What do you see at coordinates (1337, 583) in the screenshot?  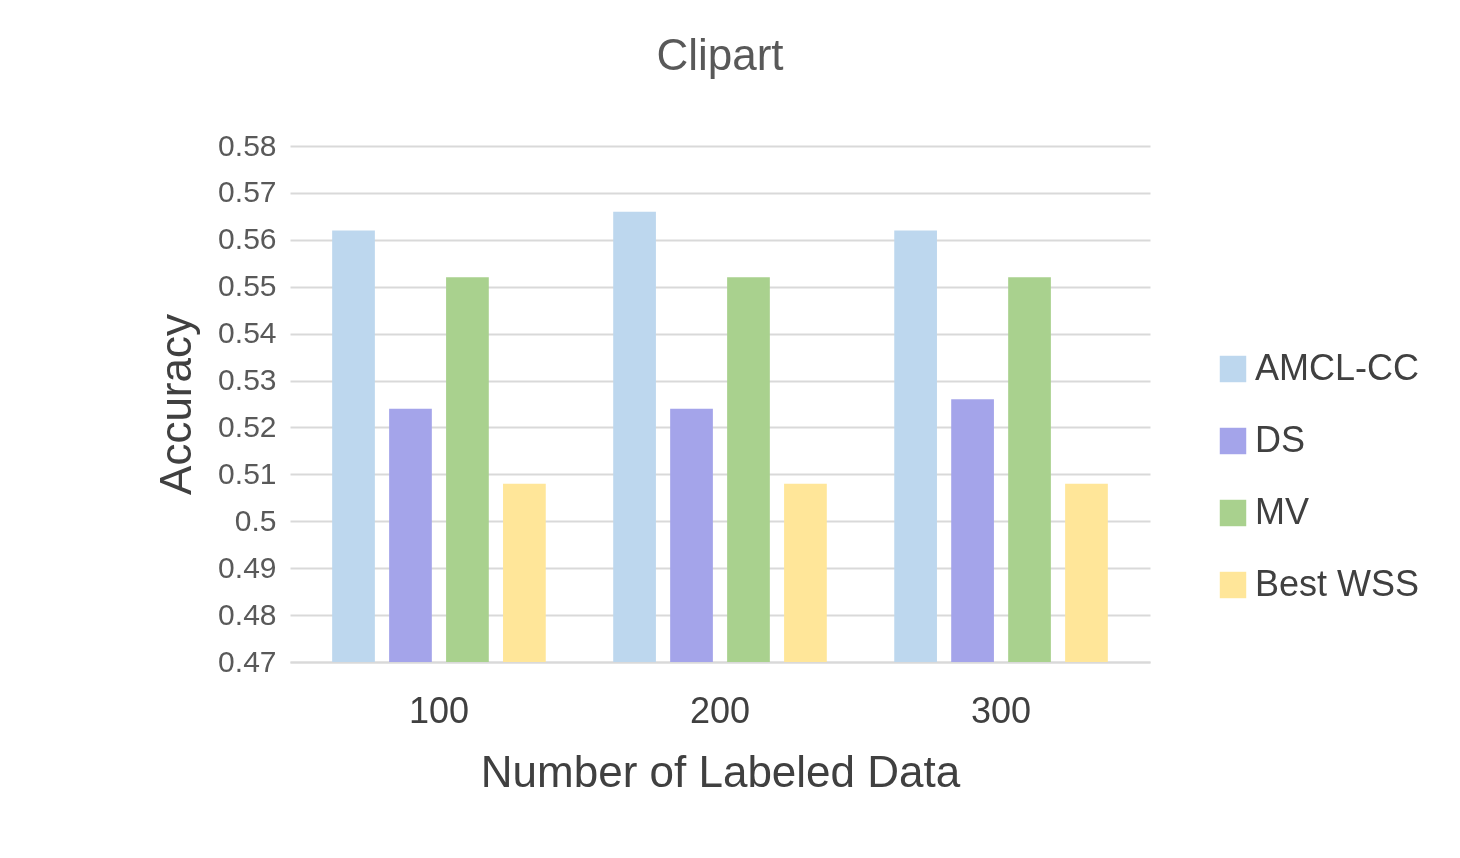 I see `legend-label: Best WSS` at bounding box center [1337, 583].